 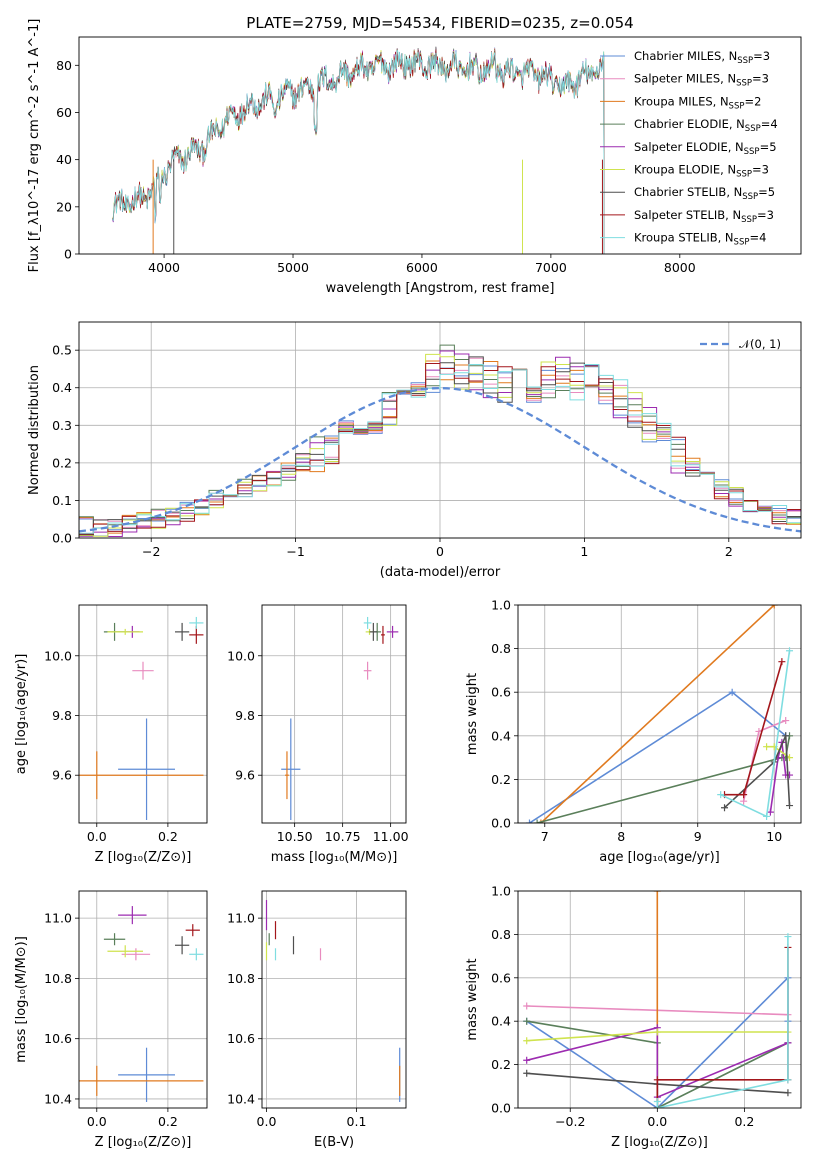 What do you see at coordinates (34, 146) in the screenshot?
I see `y-axis-label: Flux [f_λ10^-17 erg cm^-2 s^-1 A^-1]` at bounding box center [34, 146].